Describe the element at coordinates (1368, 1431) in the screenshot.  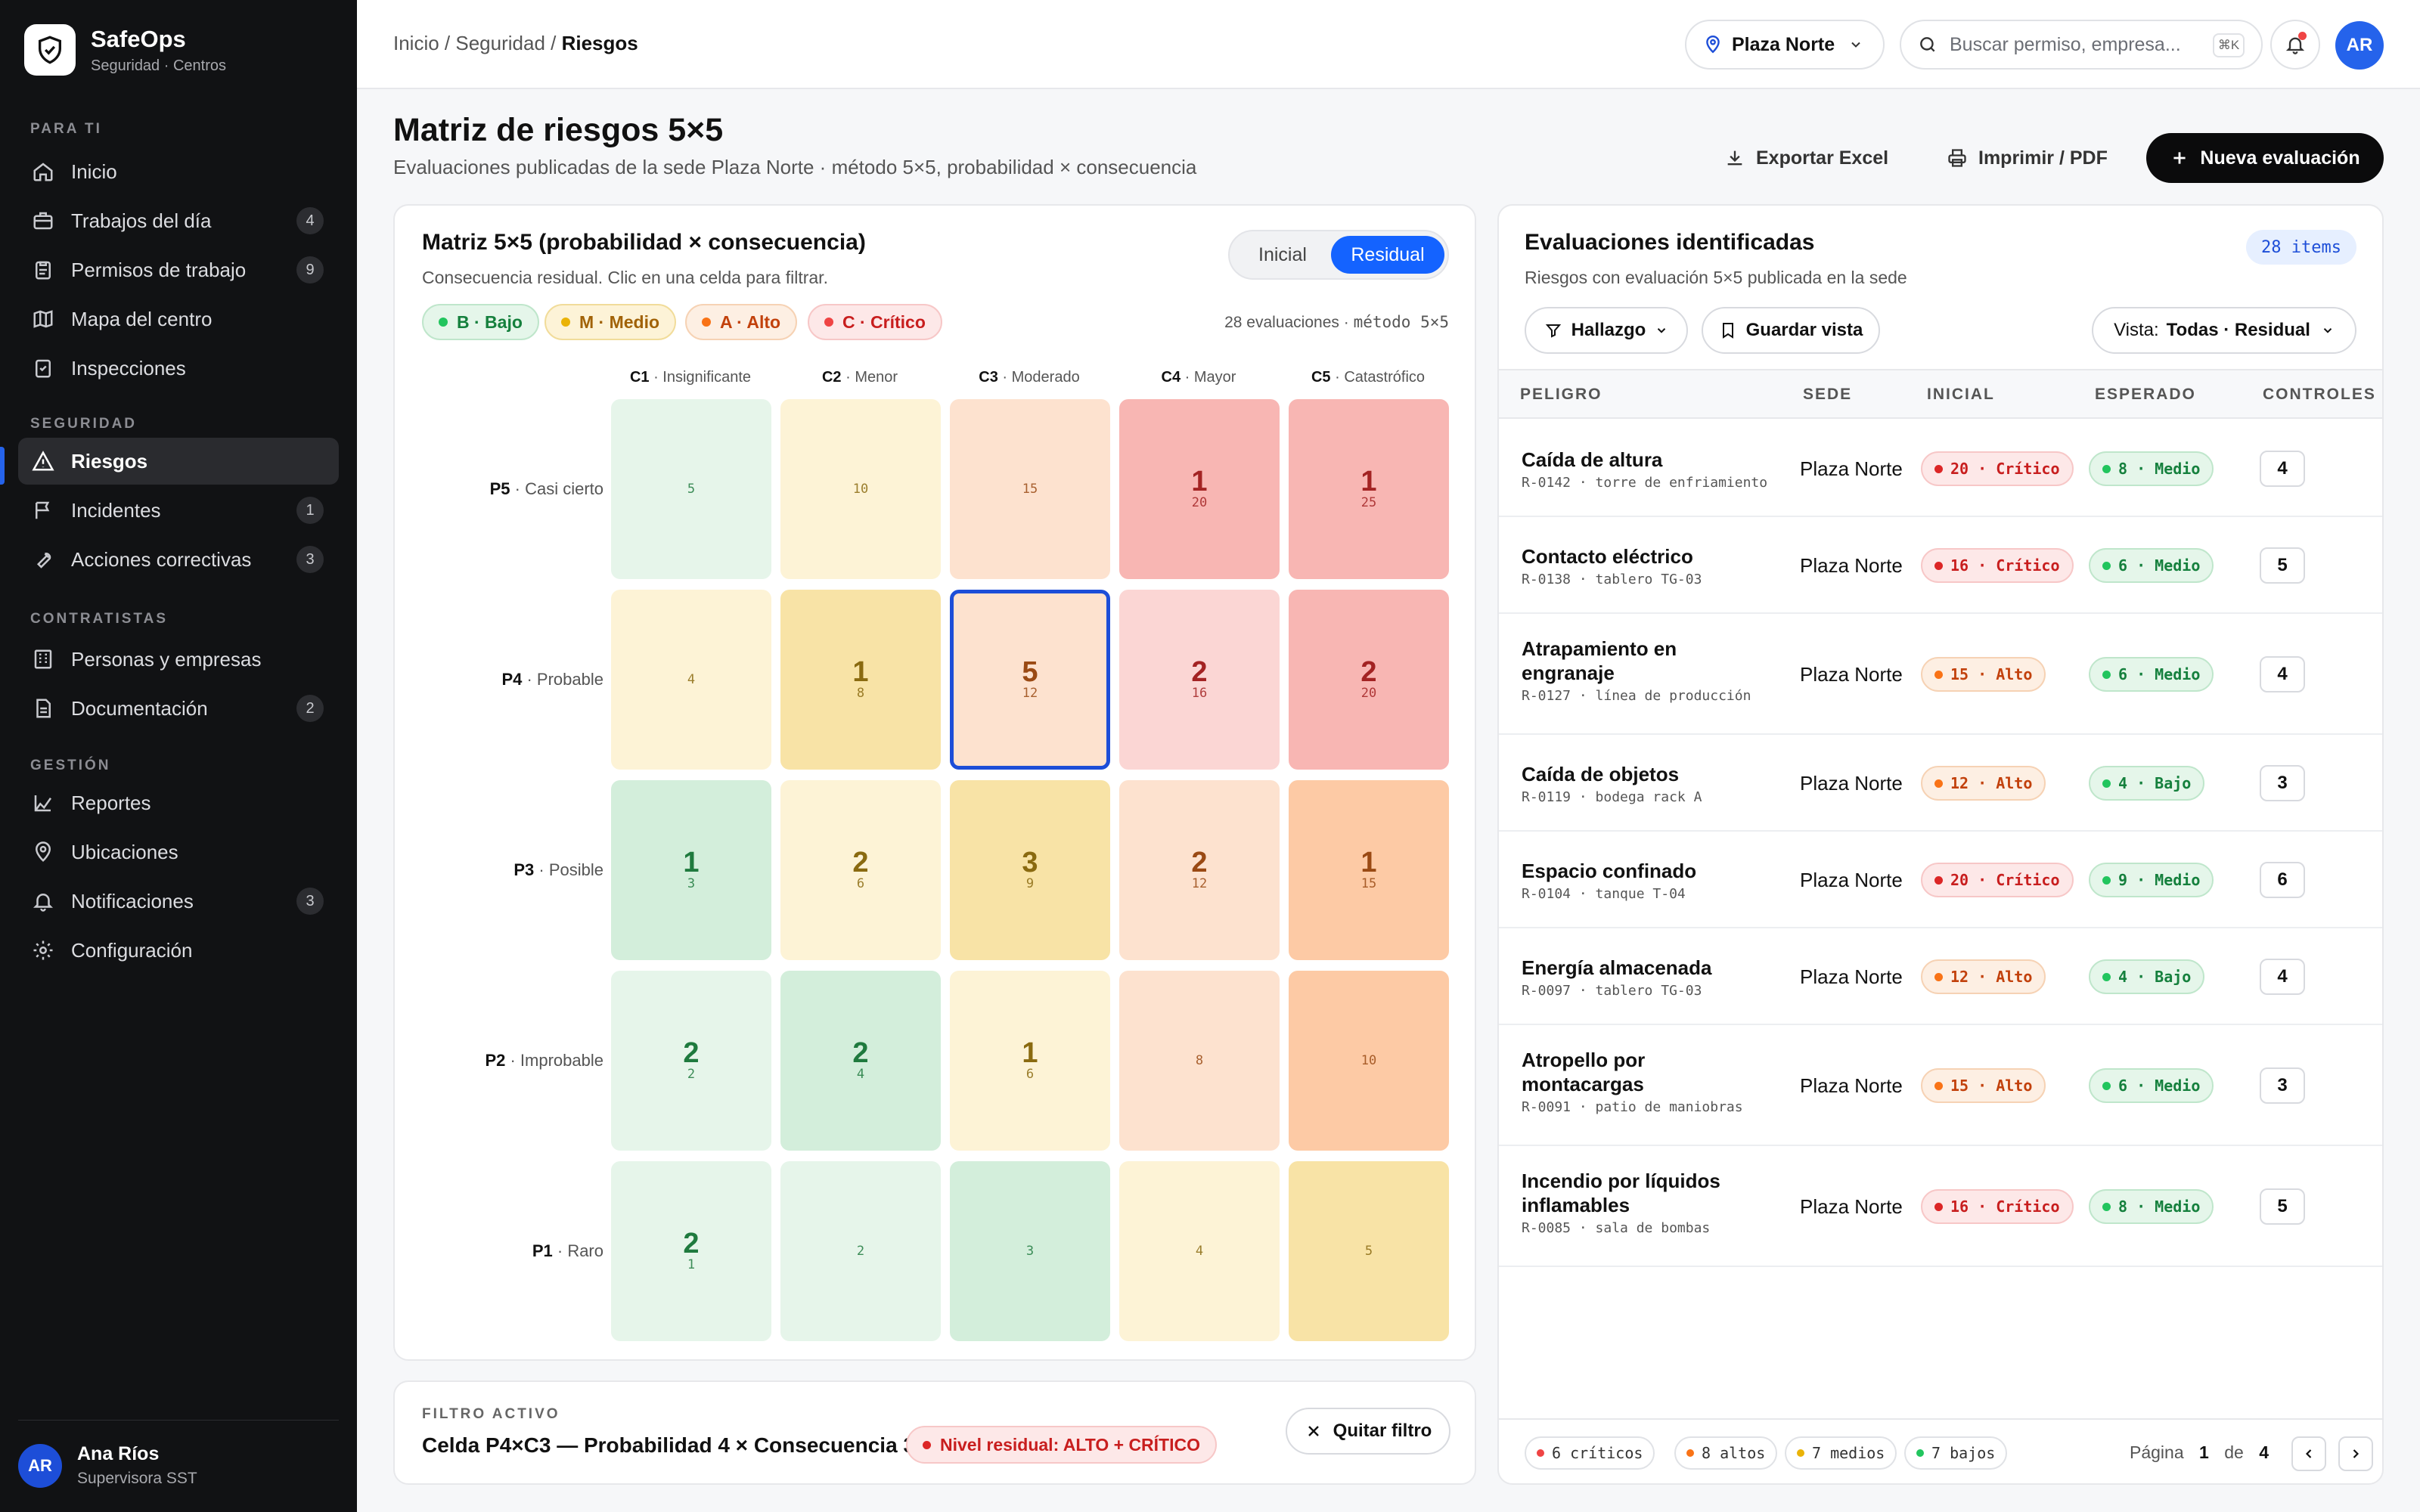
I see `clear-filter-button: Quitar filtro` at that location.